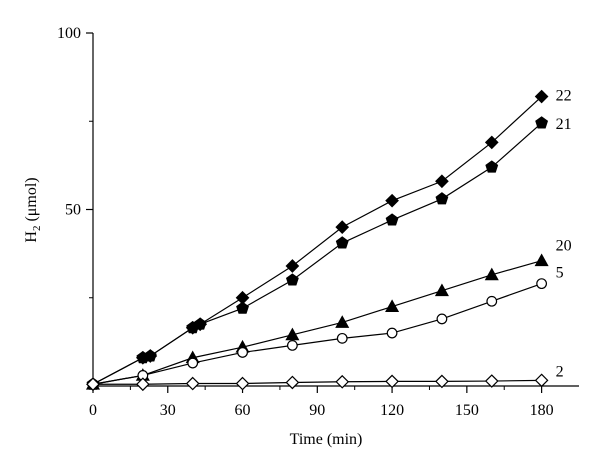 This screenshot has height=474, width=600. I want to click on y-axis-title-main: H, so click(31, 237).